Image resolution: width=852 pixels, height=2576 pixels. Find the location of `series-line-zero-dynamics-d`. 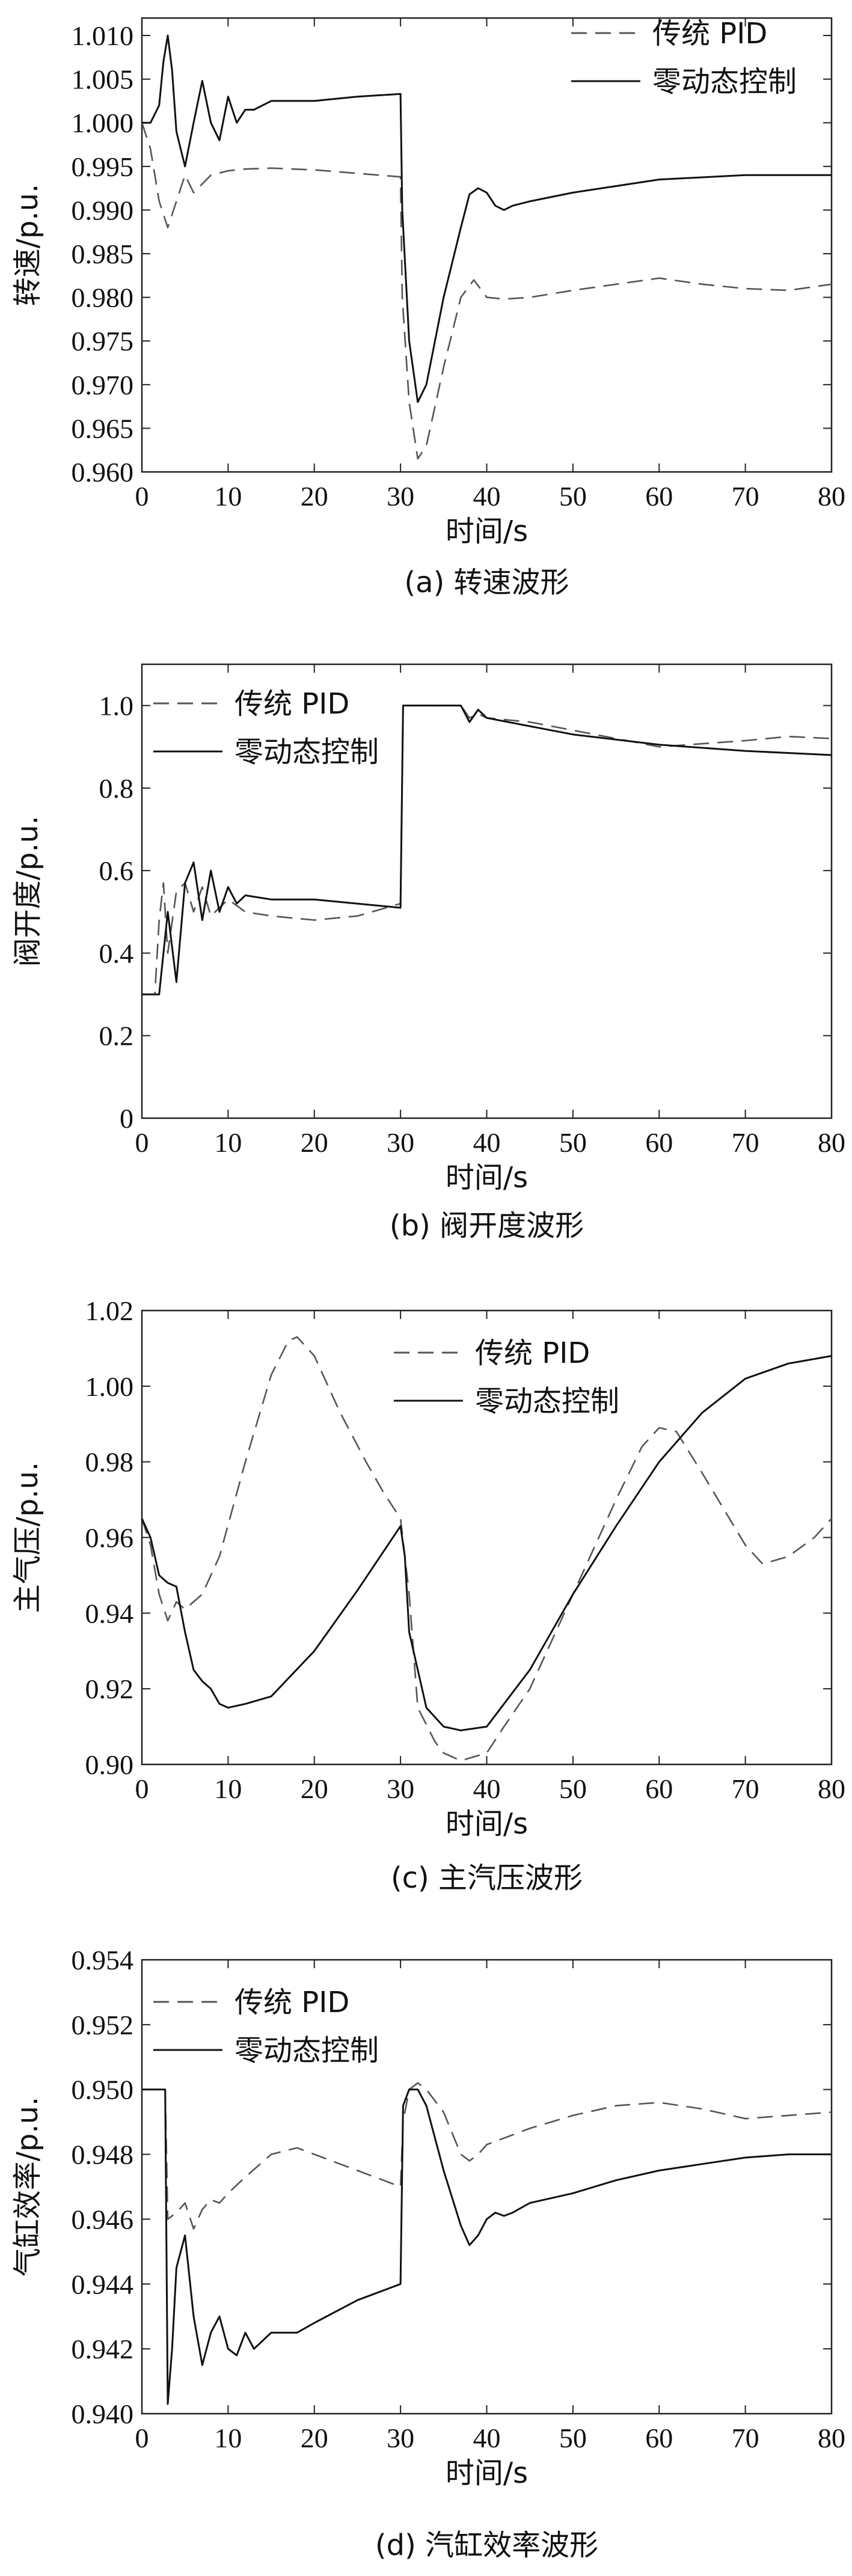

series-line-zero-dynamics-d is located at coordinates (487, 2246).